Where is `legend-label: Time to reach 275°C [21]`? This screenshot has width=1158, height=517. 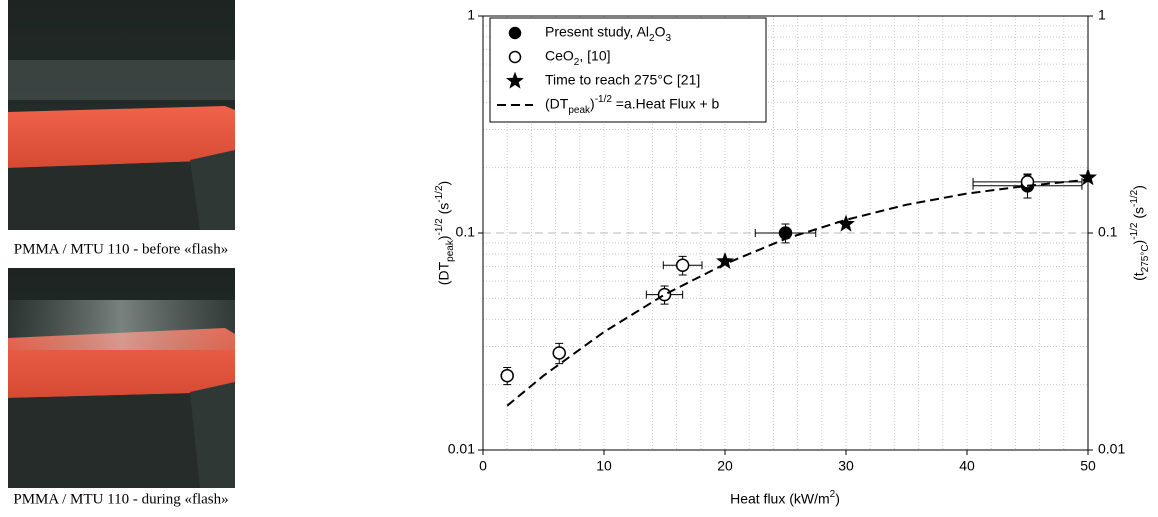 legend-label: Time to reach 275°C [21] is located at coordinates (622, 80).